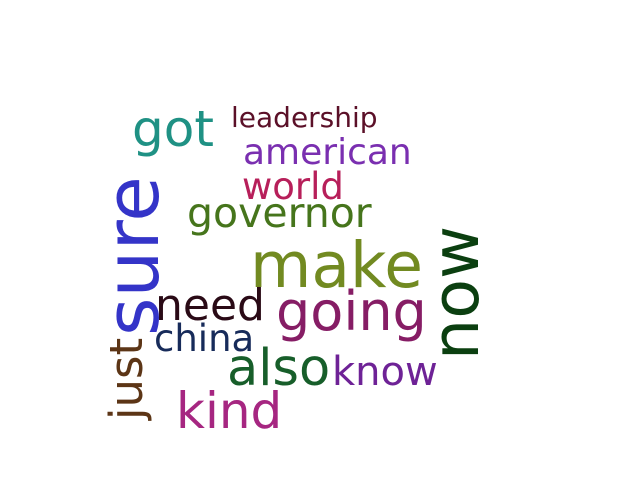 The width and height of the screenshot is (640, 480). Describe the element at coordinates (229, 411) in the screenshot. I see `word-kind: kind` at that location.